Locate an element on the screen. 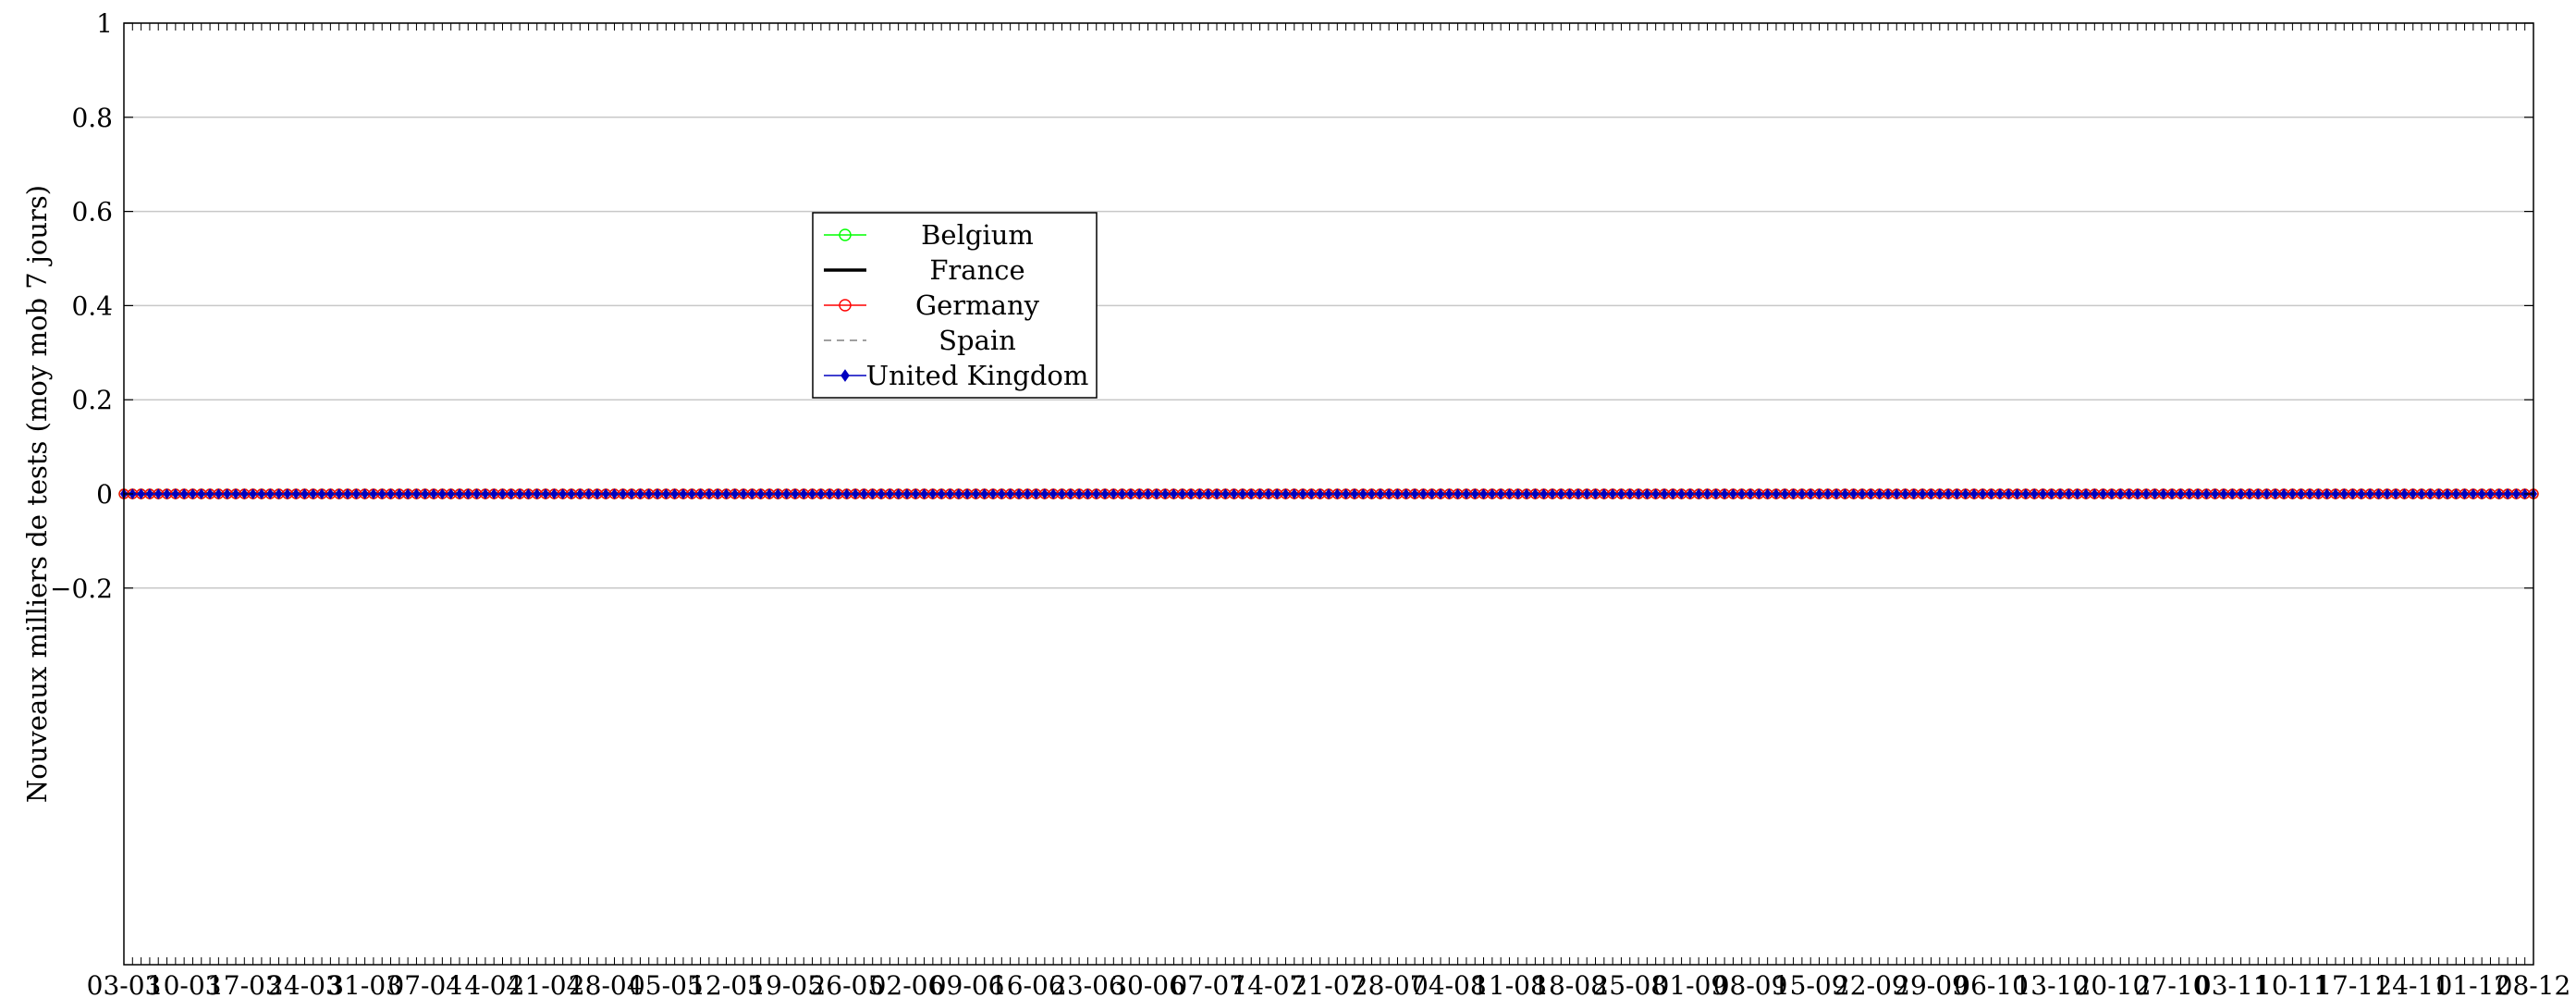  x-tick-label: 31-03 is located at coordinates (364, 984).